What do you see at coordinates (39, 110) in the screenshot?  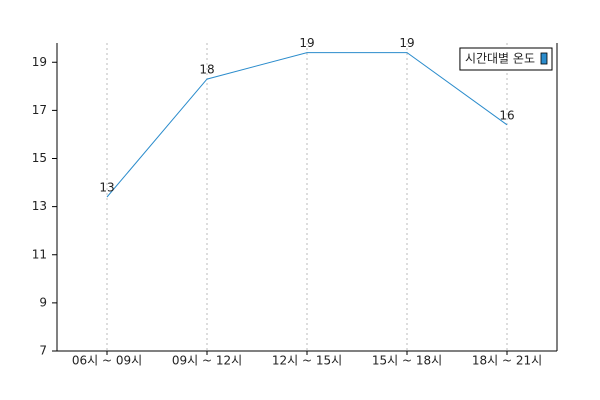 I see `y-tick-label: 17` at bounding box center [39, 110].